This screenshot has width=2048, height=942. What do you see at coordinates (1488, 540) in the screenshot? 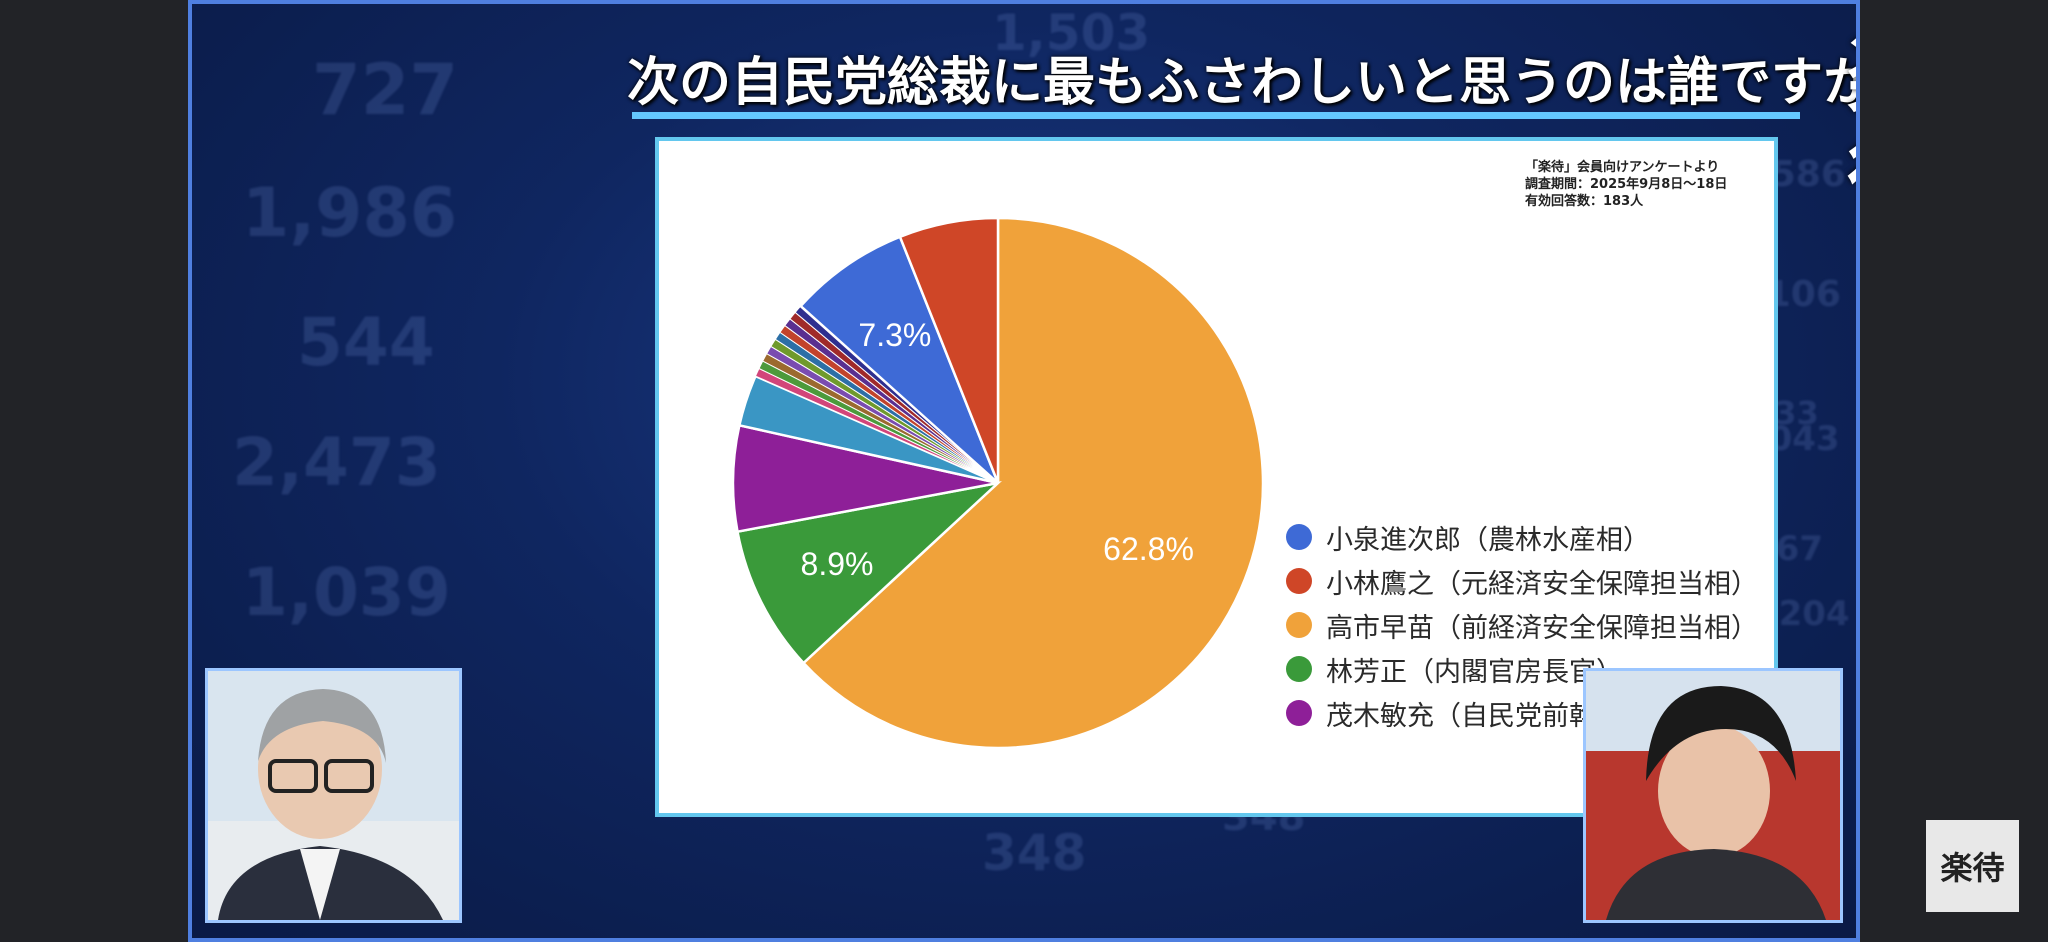
I see `legend-label: 小泉進次郎（農林水産相）` at bounding box center [1488, 540].